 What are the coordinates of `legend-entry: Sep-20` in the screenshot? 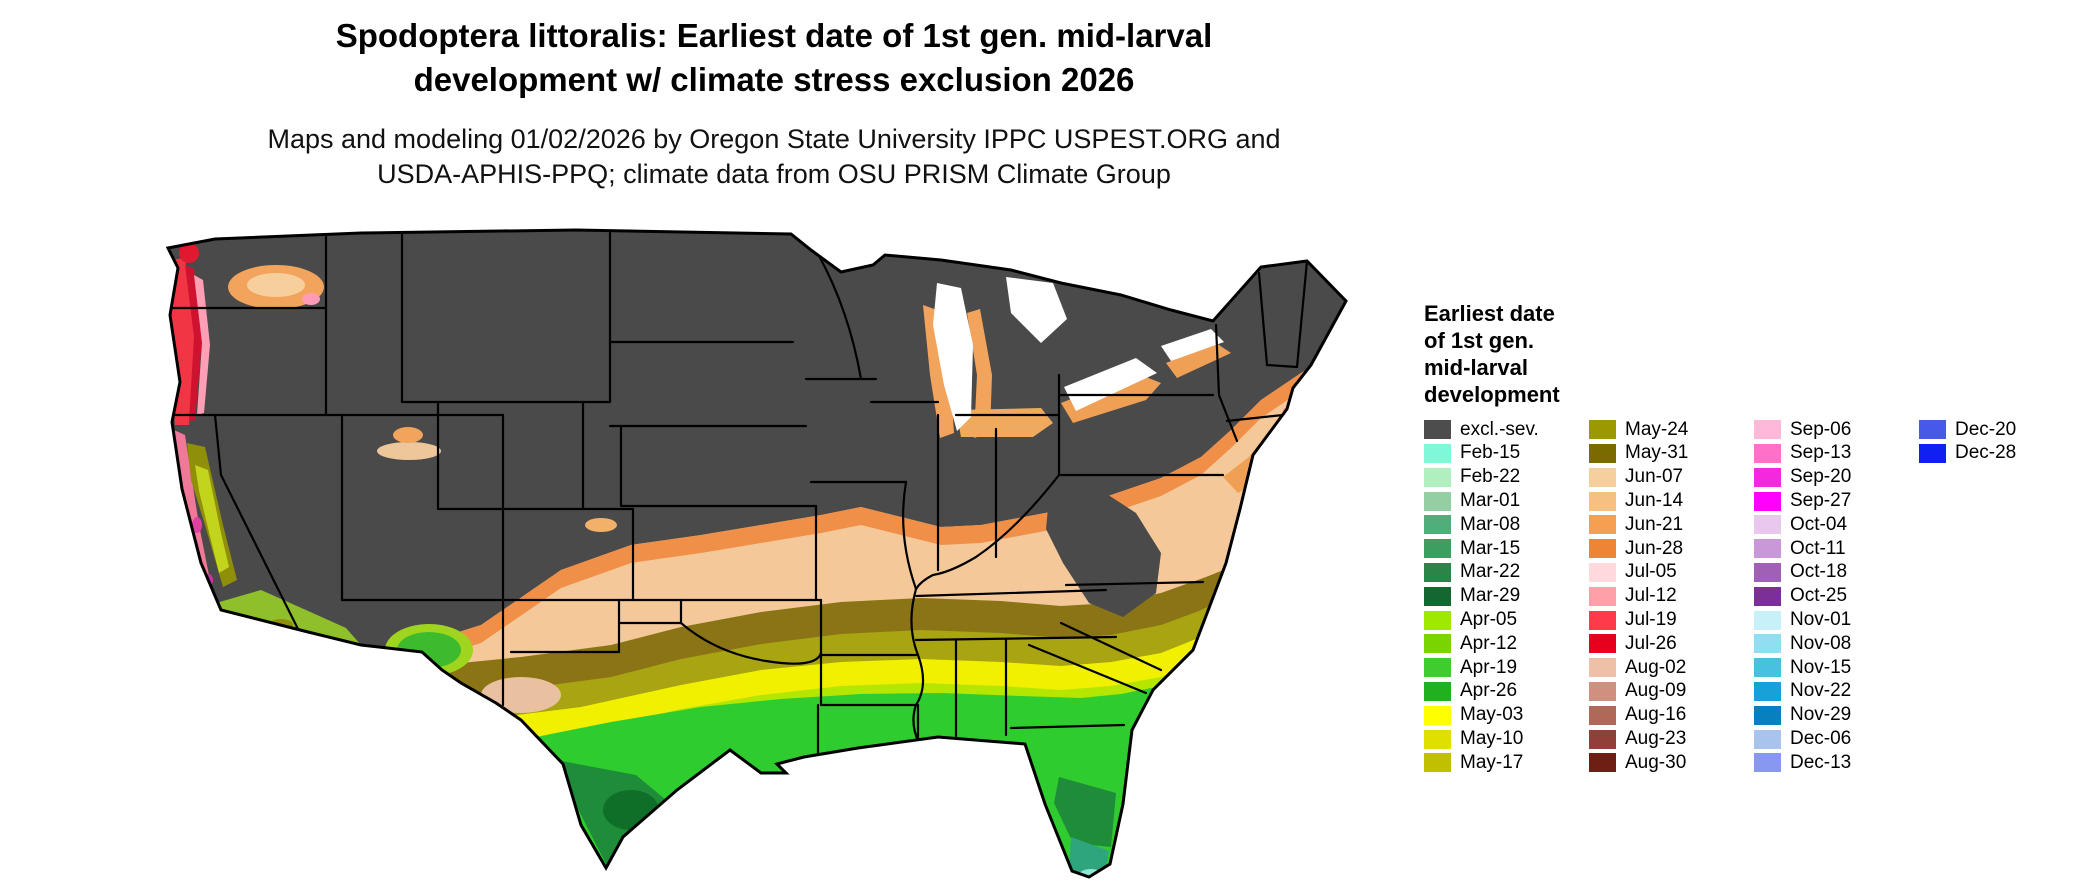 It's located at (1836, 477).